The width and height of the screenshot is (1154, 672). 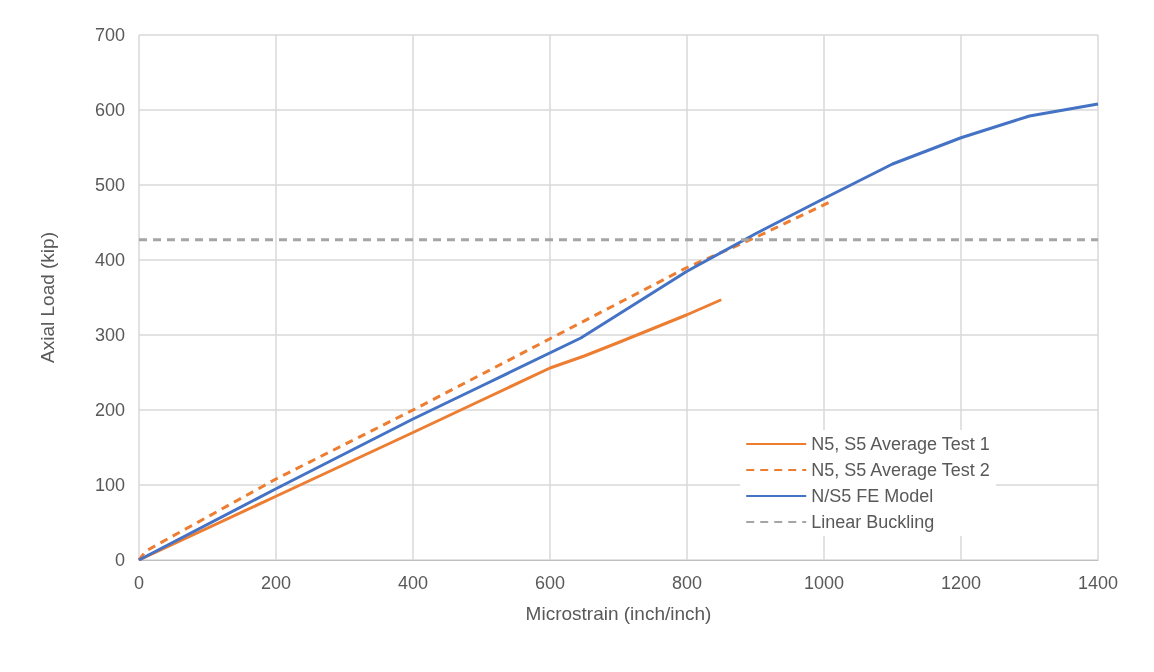 What do you see at coordinates (413, 583) in the screenshot?
I see `x-tick-label: 400` at bounding box center [413, 583].